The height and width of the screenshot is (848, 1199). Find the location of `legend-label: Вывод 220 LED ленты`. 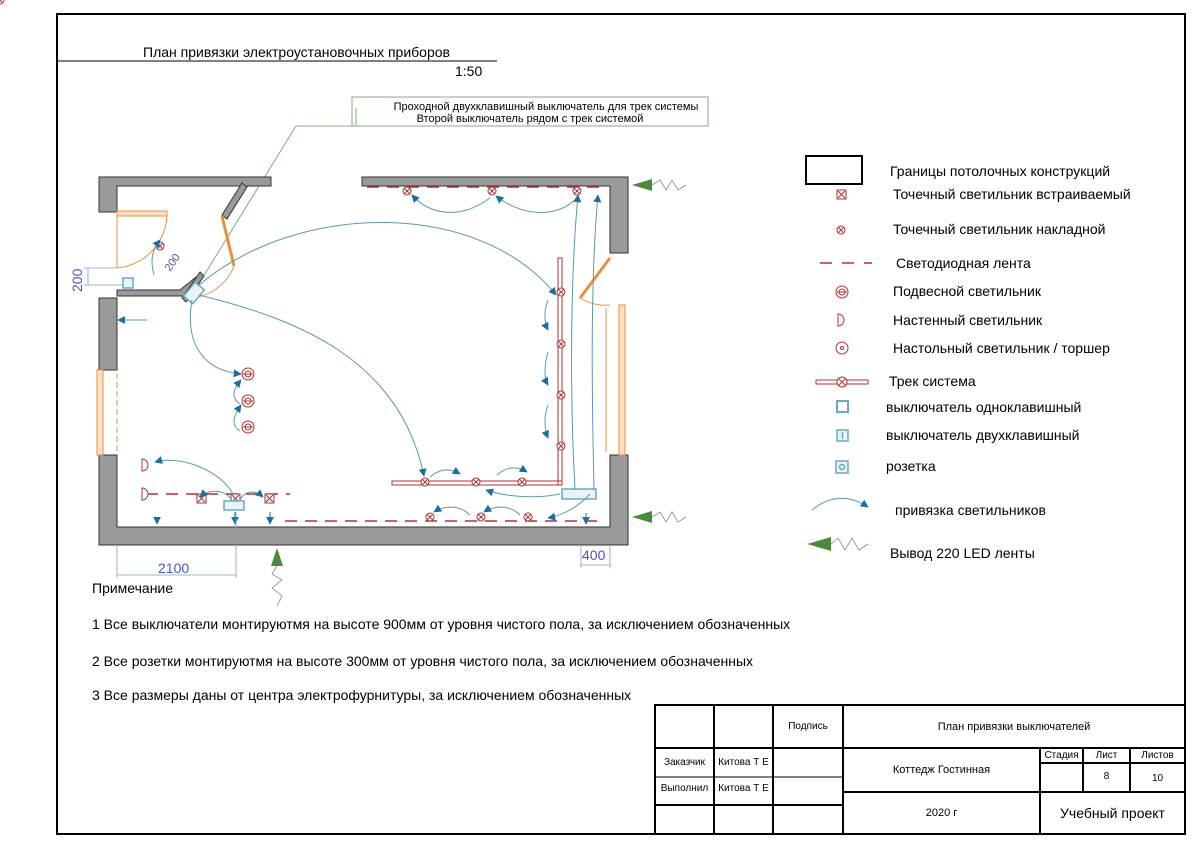

legend-label: Вывод 220 LED ленты is located at coordinates (962, 553).